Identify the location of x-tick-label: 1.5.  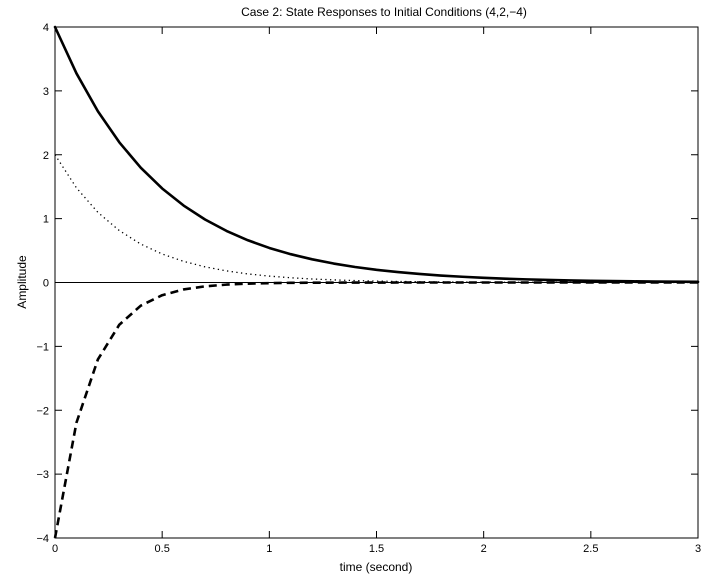
(376, 549).